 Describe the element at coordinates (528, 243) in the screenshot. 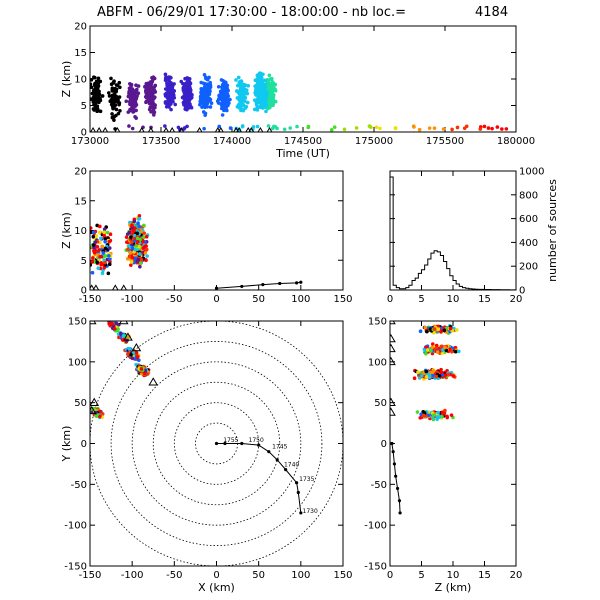

I see `y-tick-label: 400` at that location.